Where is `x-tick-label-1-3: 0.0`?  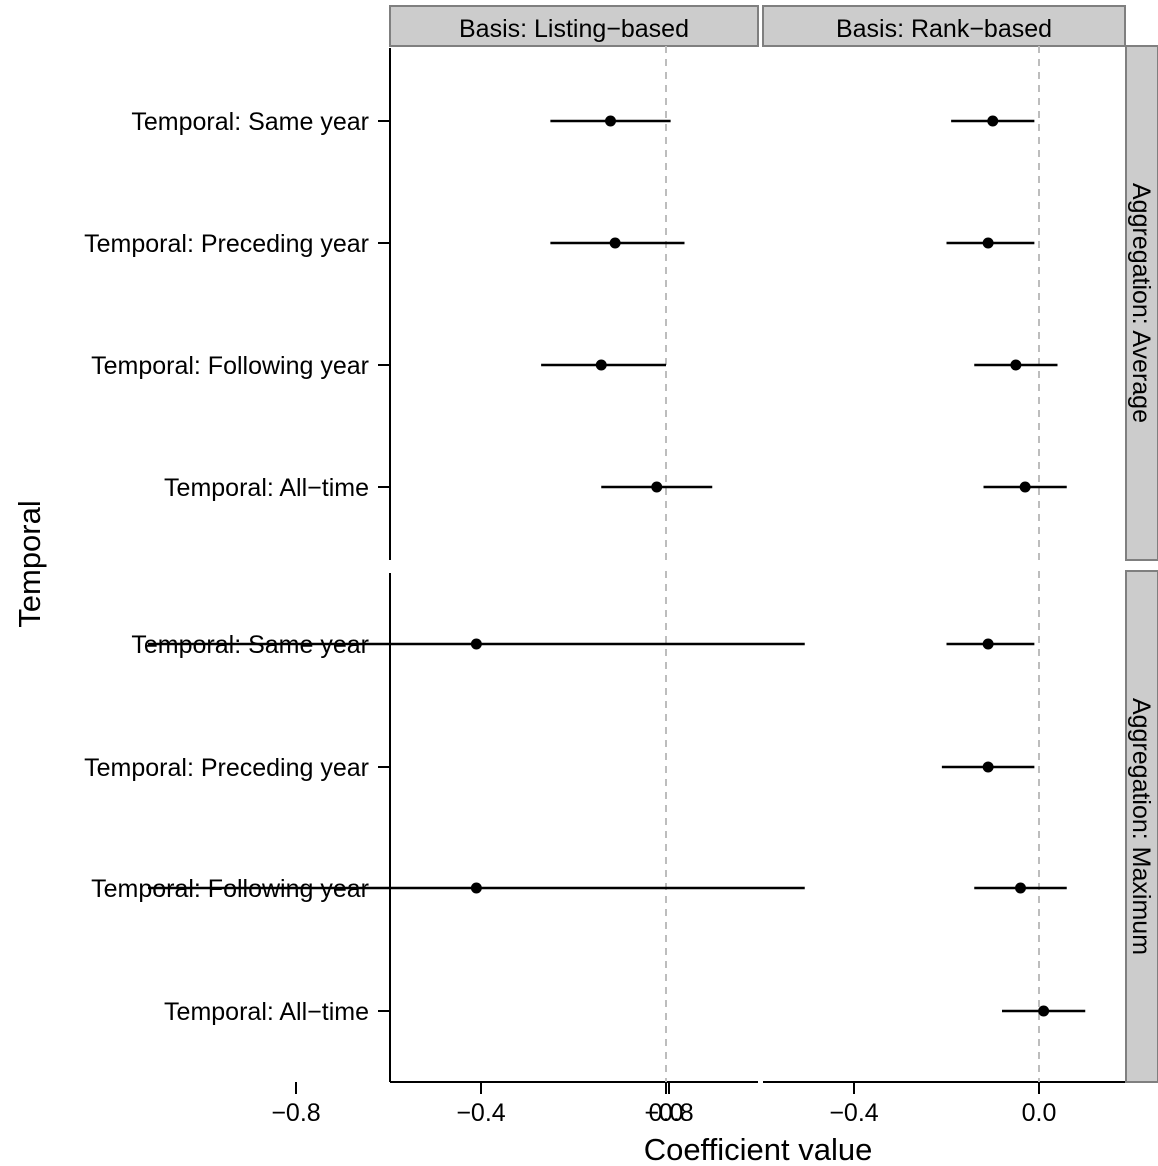 x-tick-label-1-3: 0.0 is located at coordinates (666, 1113).